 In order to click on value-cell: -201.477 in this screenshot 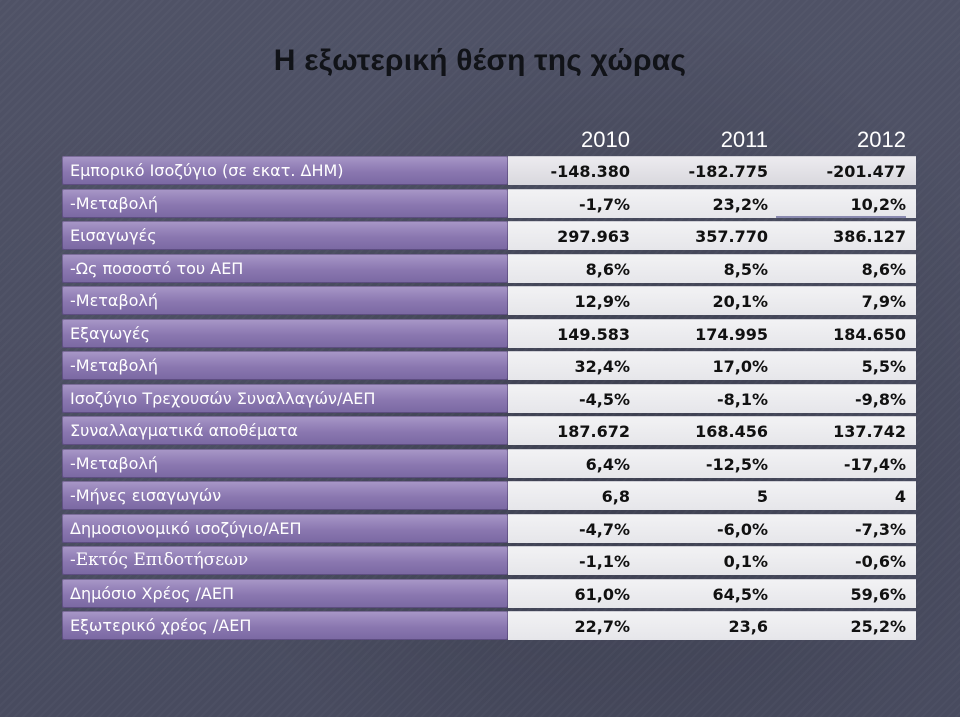, I will do `click(866, 171)`.